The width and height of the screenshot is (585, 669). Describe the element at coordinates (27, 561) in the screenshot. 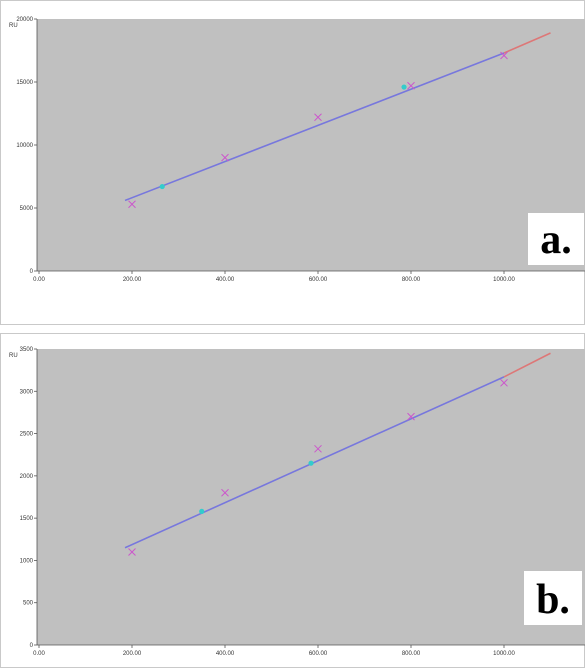

I see `y-tick-label: 1000` at that location.